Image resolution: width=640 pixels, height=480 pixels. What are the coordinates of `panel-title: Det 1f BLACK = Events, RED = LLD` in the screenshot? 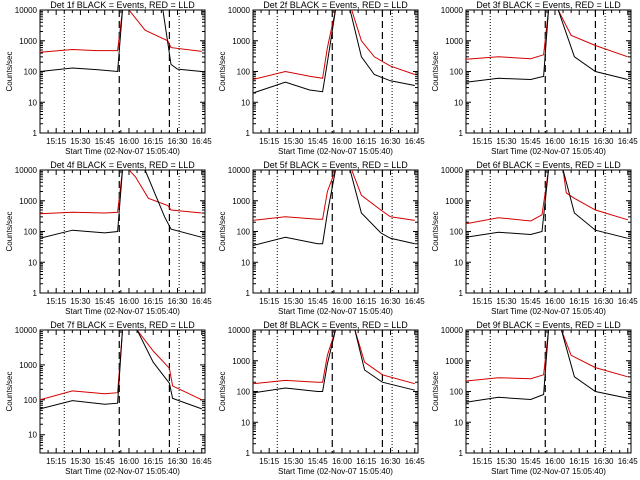 It's located at (122, 5).